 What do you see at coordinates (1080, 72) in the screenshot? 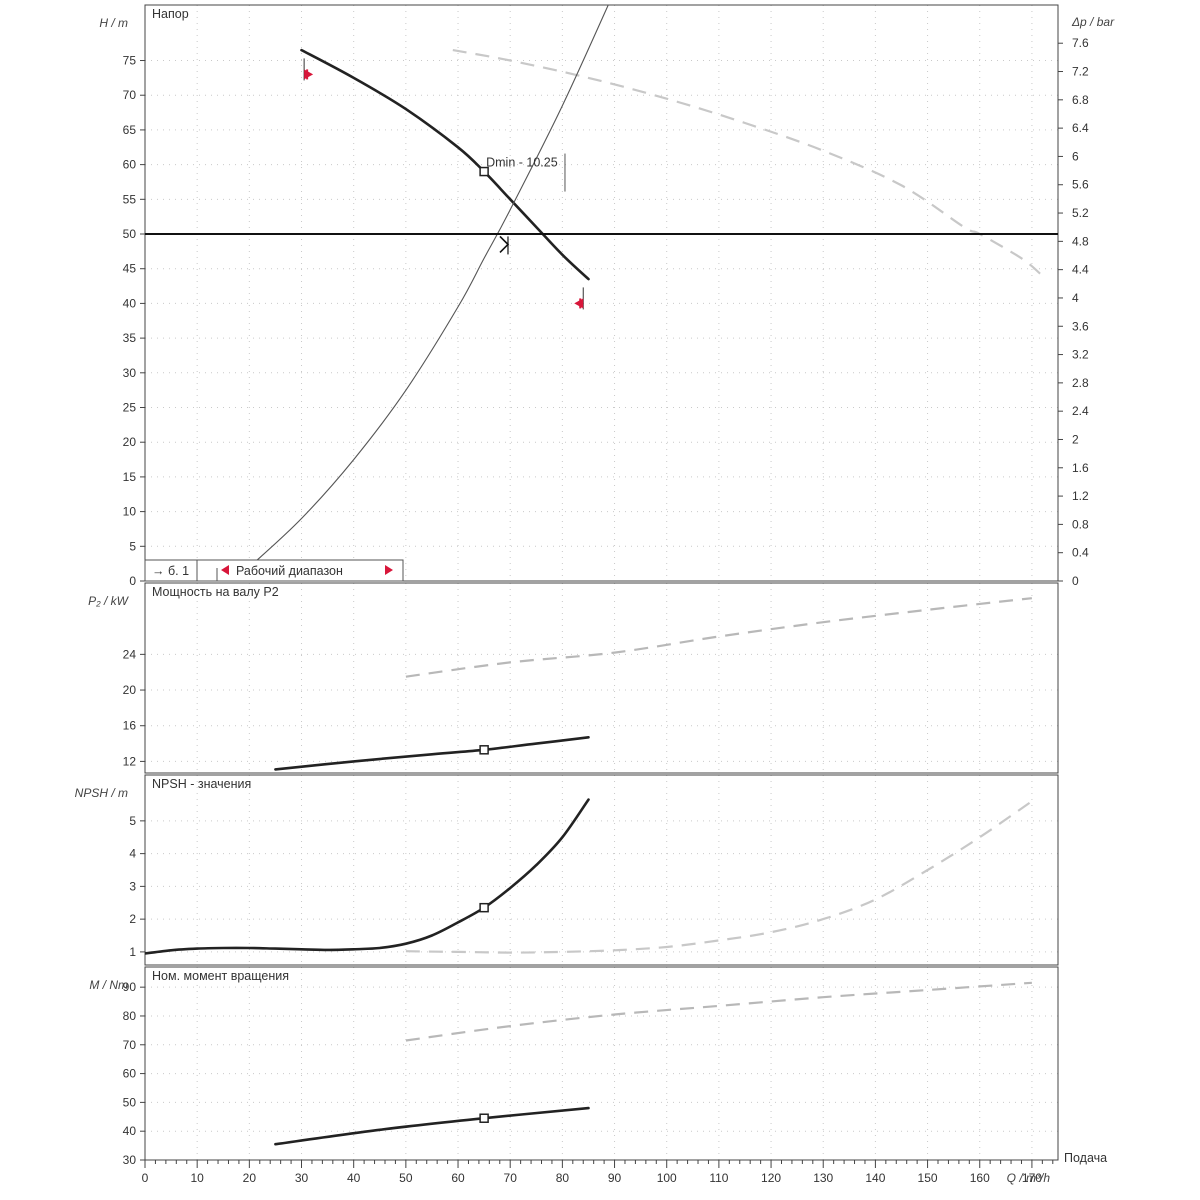
I see `y2-tick-label: 7.2` at bounding box center [1080, 72].